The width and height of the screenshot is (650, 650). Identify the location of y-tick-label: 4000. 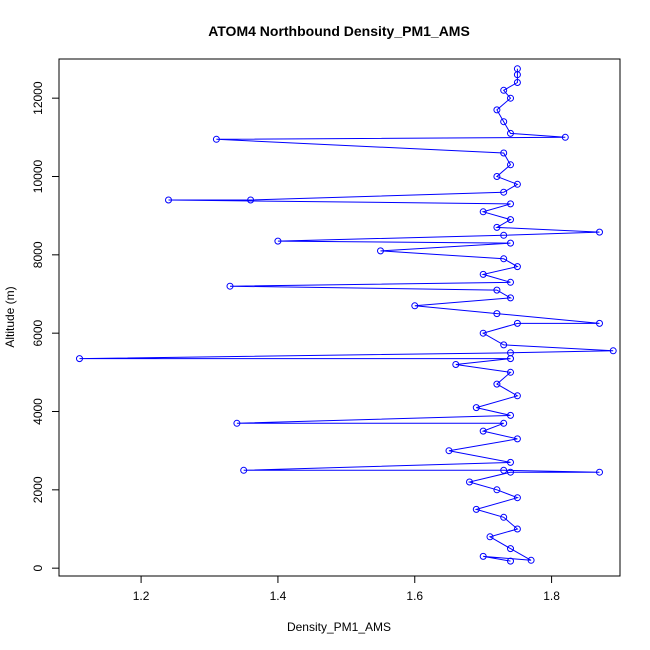
(38, 411).